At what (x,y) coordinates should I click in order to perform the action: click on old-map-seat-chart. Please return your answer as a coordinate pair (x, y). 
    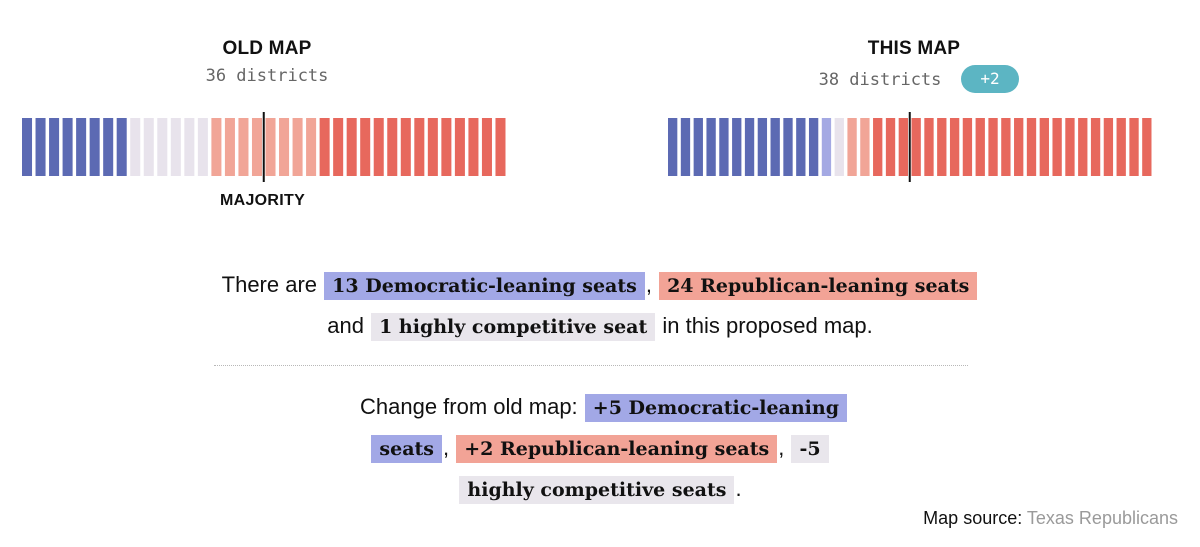
    Looking at the image, I should click on (264, 147).